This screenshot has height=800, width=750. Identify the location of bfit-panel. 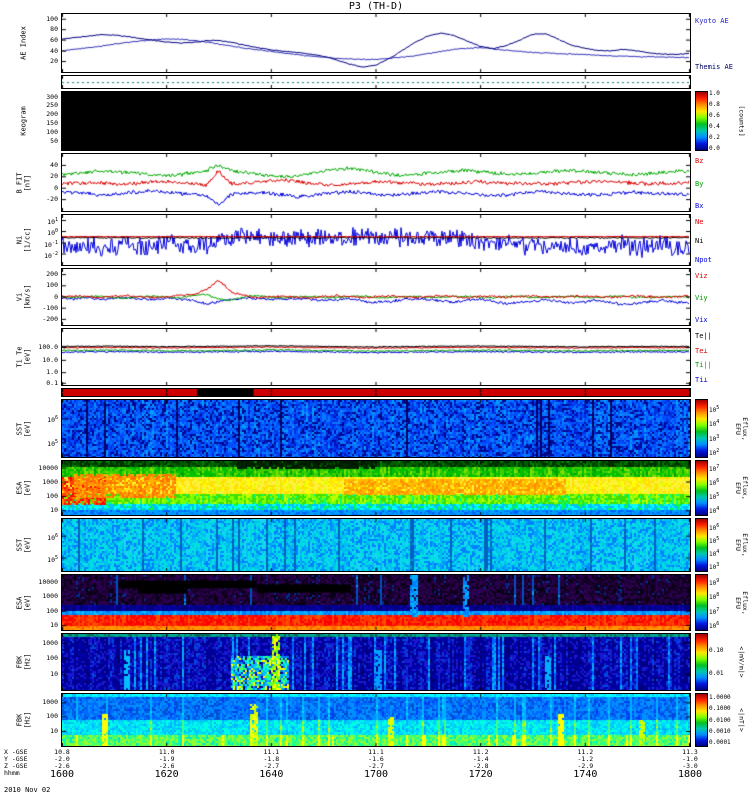
(376, 182).